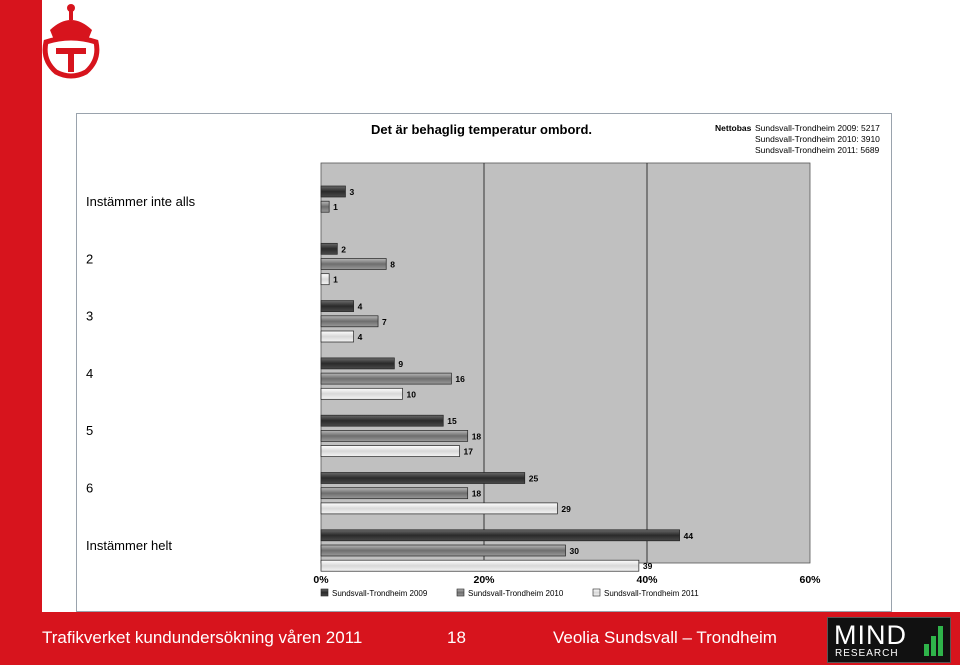 The height and width of the screenshot is (665, 960). I want to click on mind-logo-text: MIND, so click(870, 635).